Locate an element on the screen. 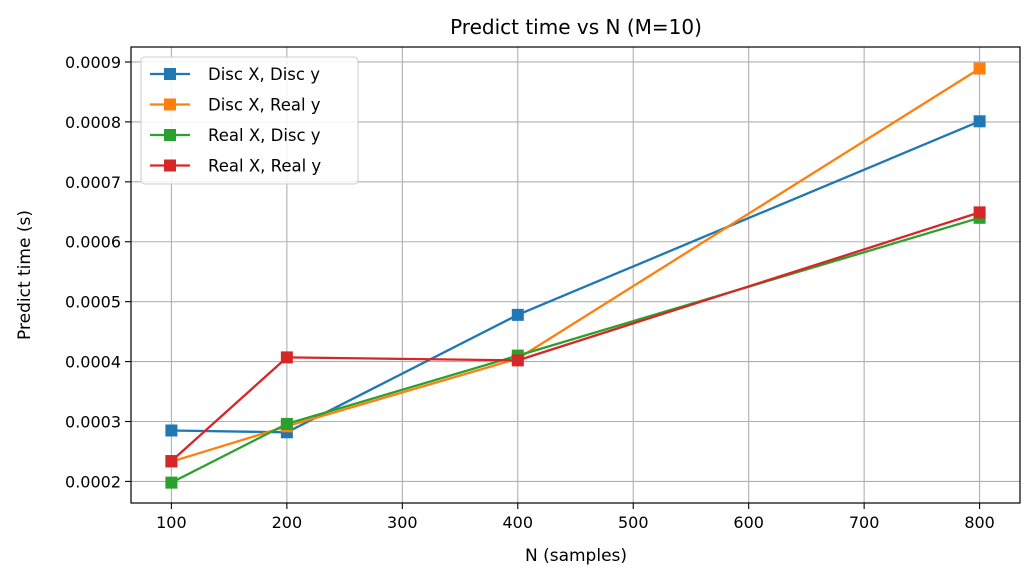 This screenshot has height=581, width=1034. legend-item: Real X, Real y is located at coordinates (235, 166).